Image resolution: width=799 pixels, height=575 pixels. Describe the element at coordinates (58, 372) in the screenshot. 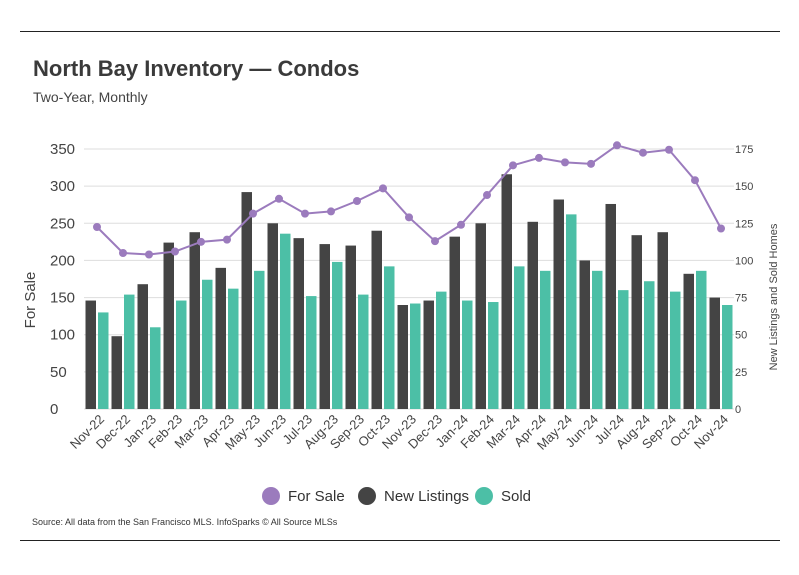

I see `y-left-tick-label: 50` at that location.